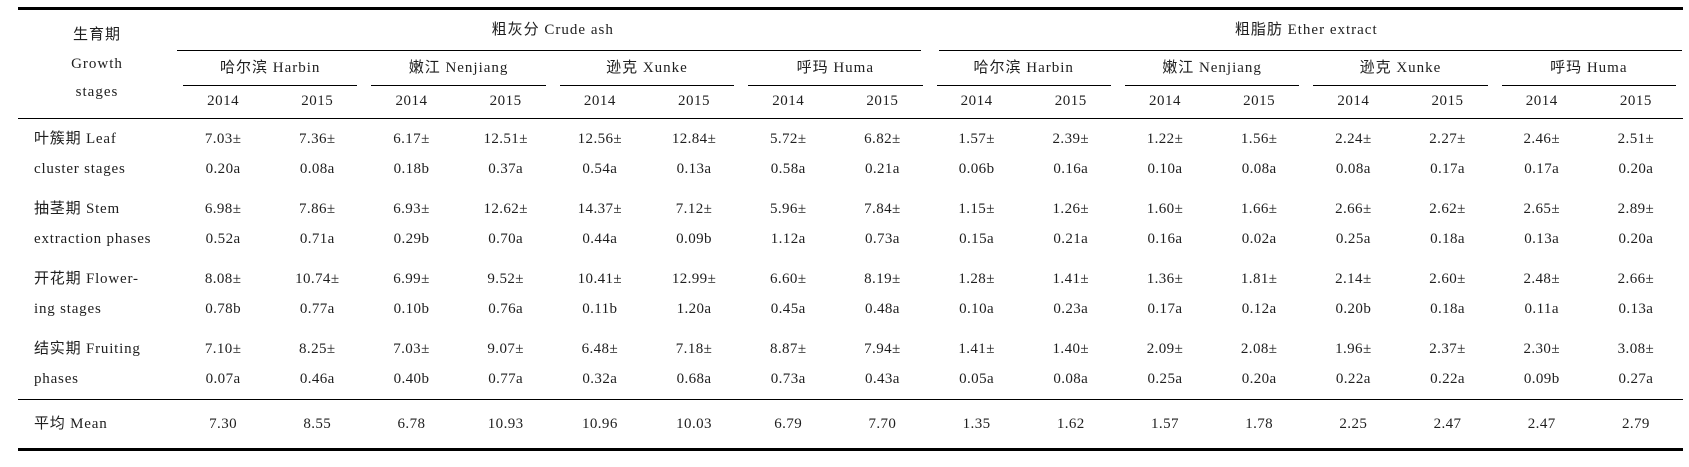 The image size is (1689, 467). I want to click on value-line: 0.05a, so click(977, 379).